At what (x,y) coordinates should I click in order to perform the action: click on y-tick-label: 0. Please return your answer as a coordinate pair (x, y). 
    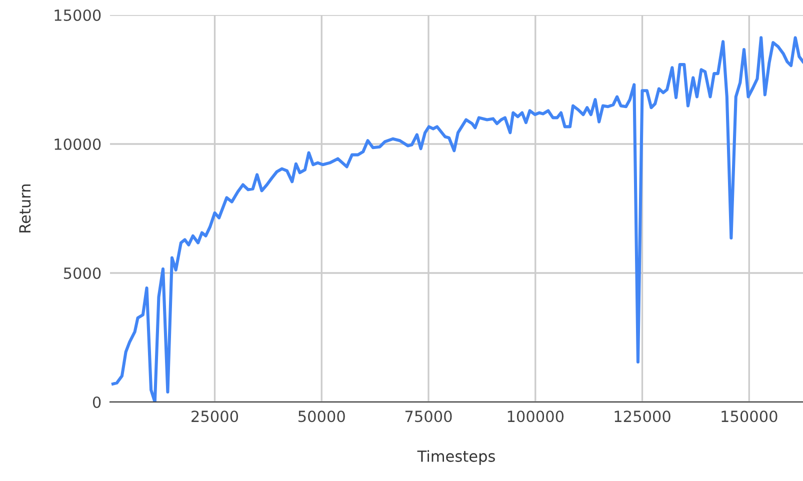
    Looking at the image, I should click on (96, 402).